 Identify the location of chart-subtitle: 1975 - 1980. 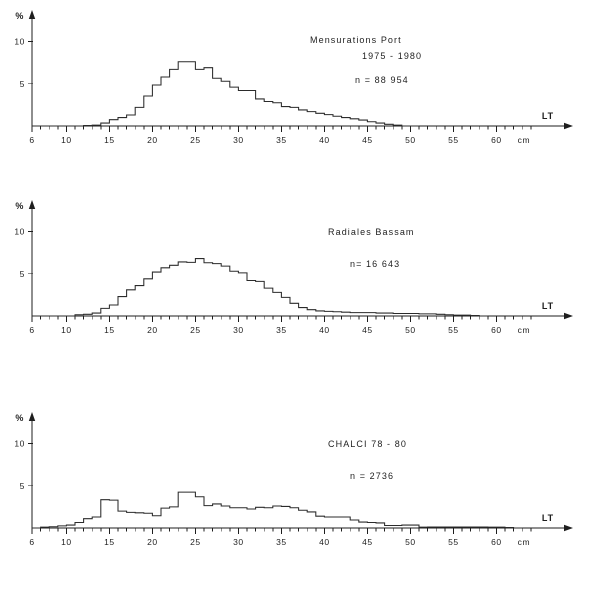
(392, 56).